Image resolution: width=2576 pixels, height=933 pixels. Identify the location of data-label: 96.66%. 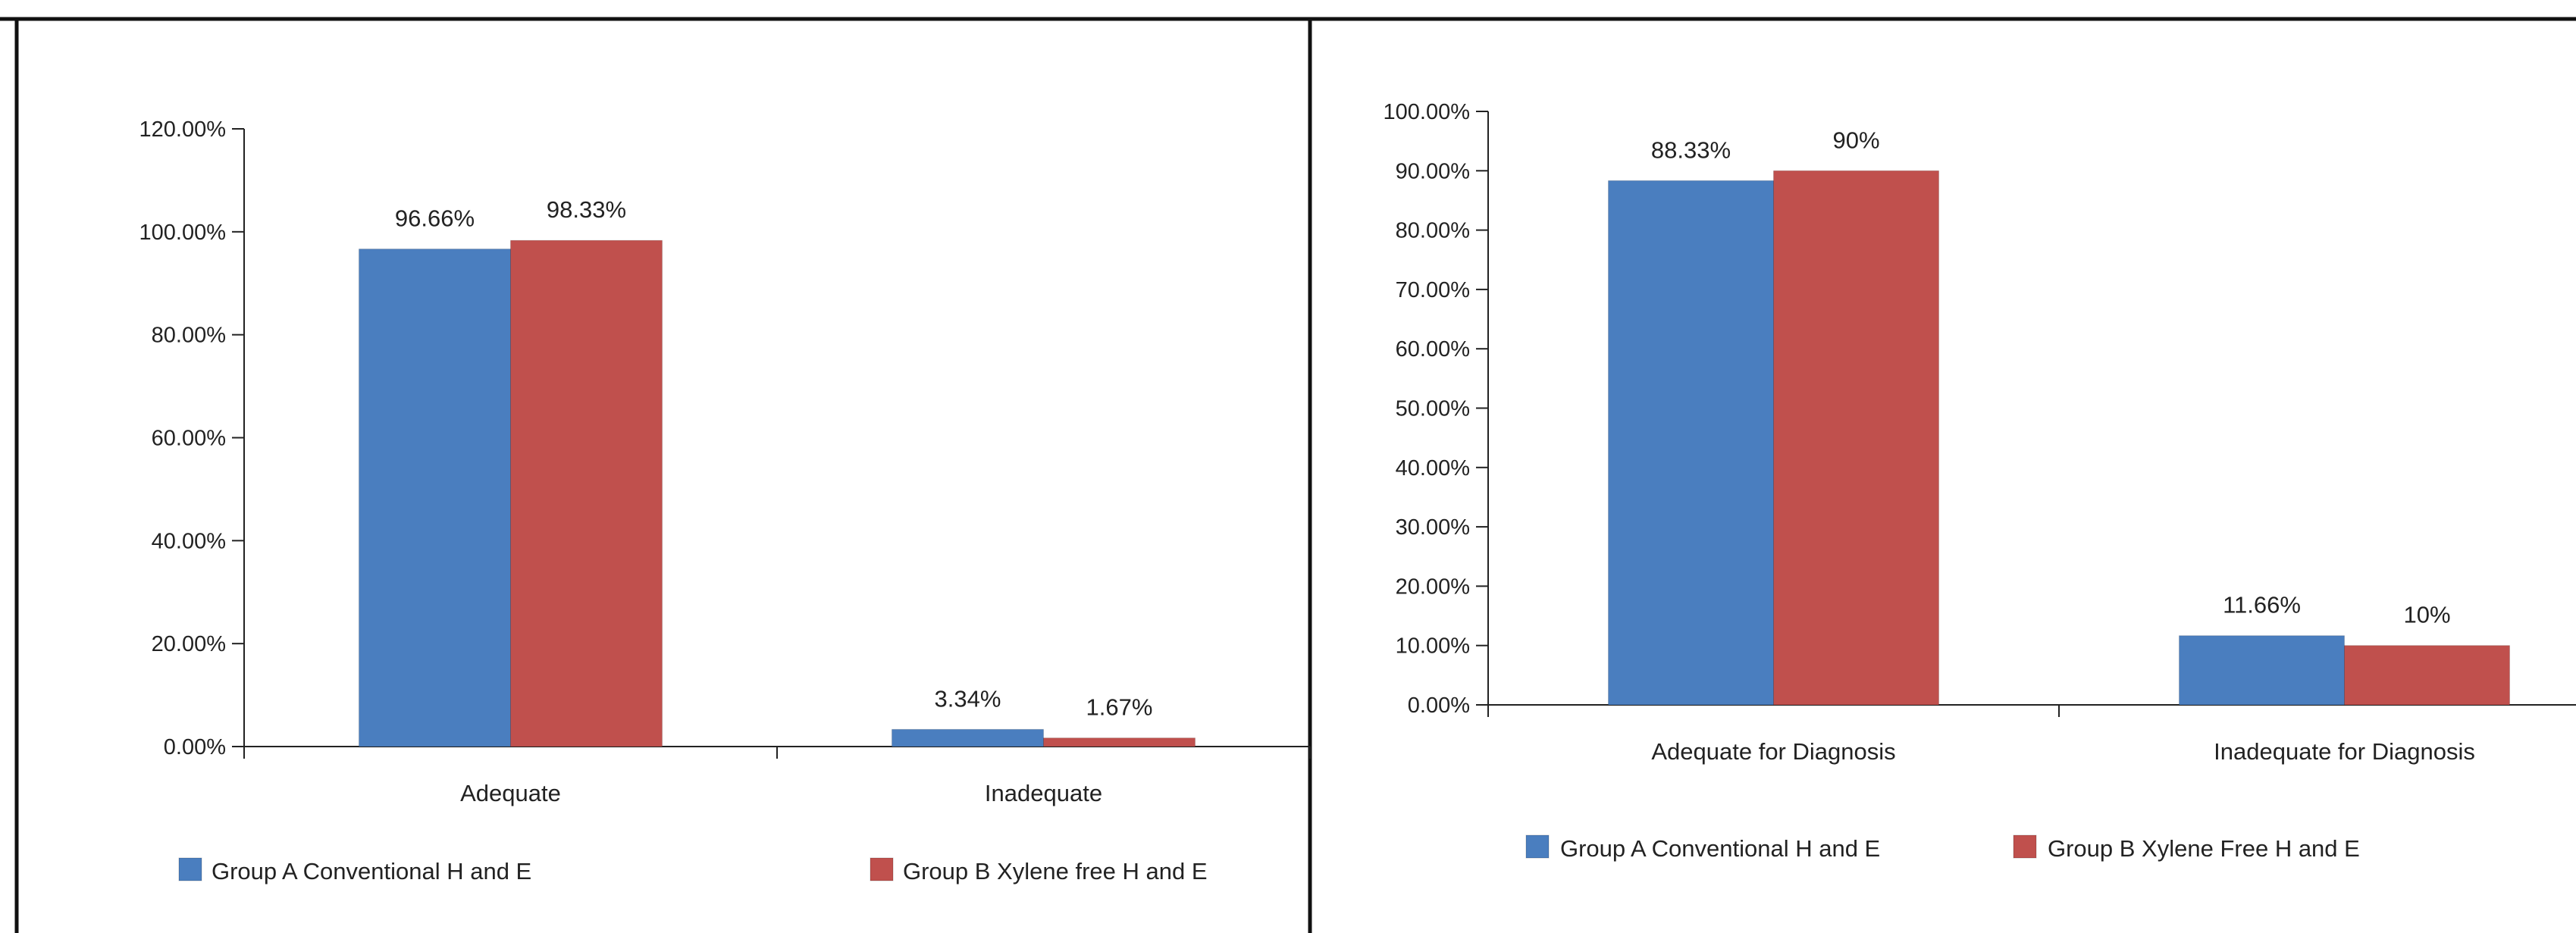
(435, 218).